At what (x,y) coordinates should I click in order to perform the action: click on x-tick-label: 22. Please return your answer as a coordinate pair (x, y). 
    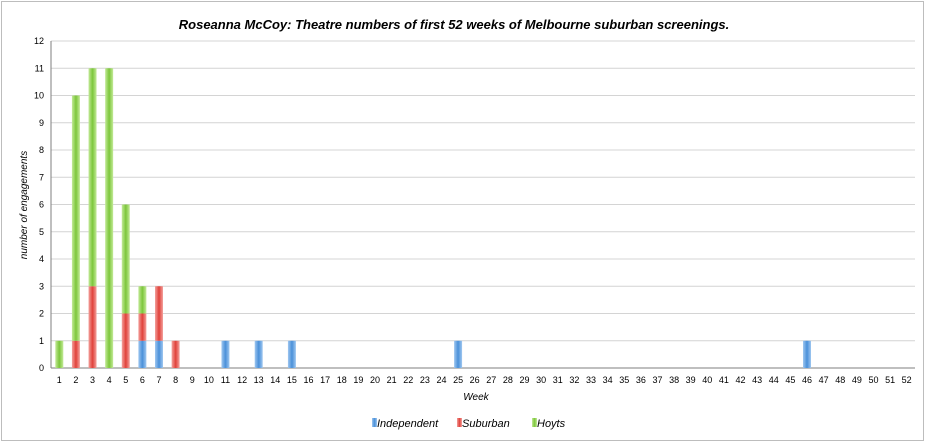
    Looking at the image, I should click on (408, 380).